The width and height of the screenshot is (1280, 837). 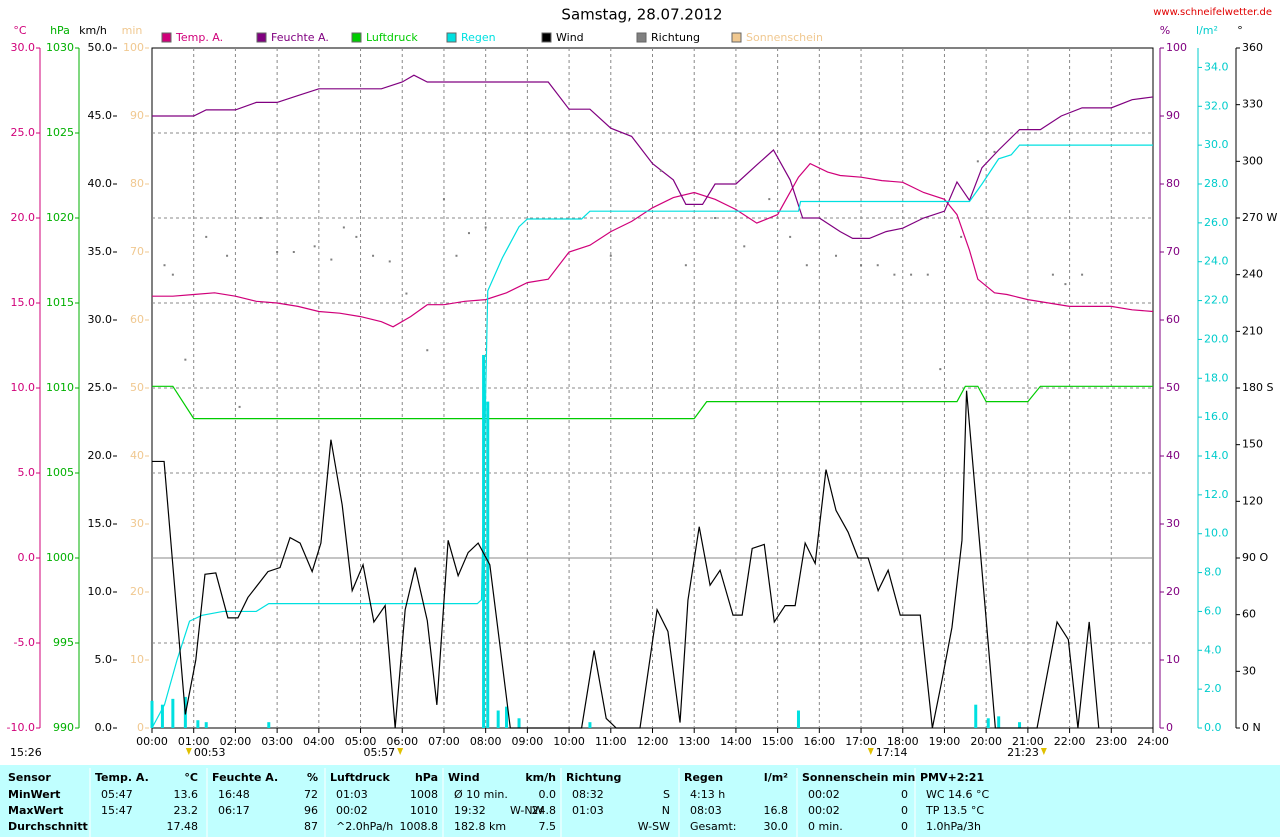 I want to click on row-label: MaxWert, so click(x=35, y=810).